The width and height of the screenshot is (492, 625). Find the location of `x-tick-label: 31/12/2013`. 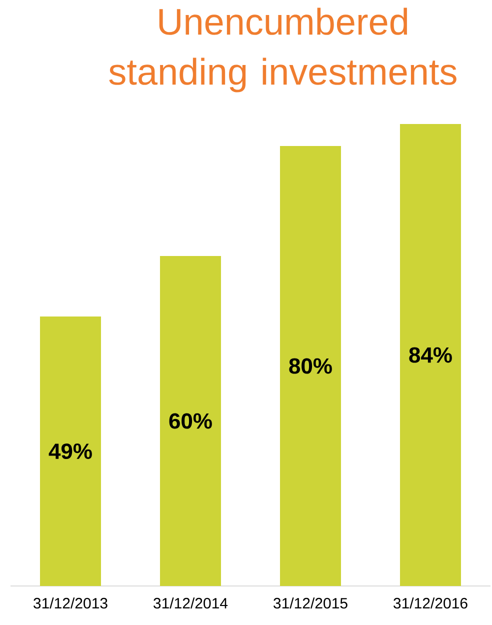

x-tick-label: 31/12/2013 is located at coordinates (71, 603).